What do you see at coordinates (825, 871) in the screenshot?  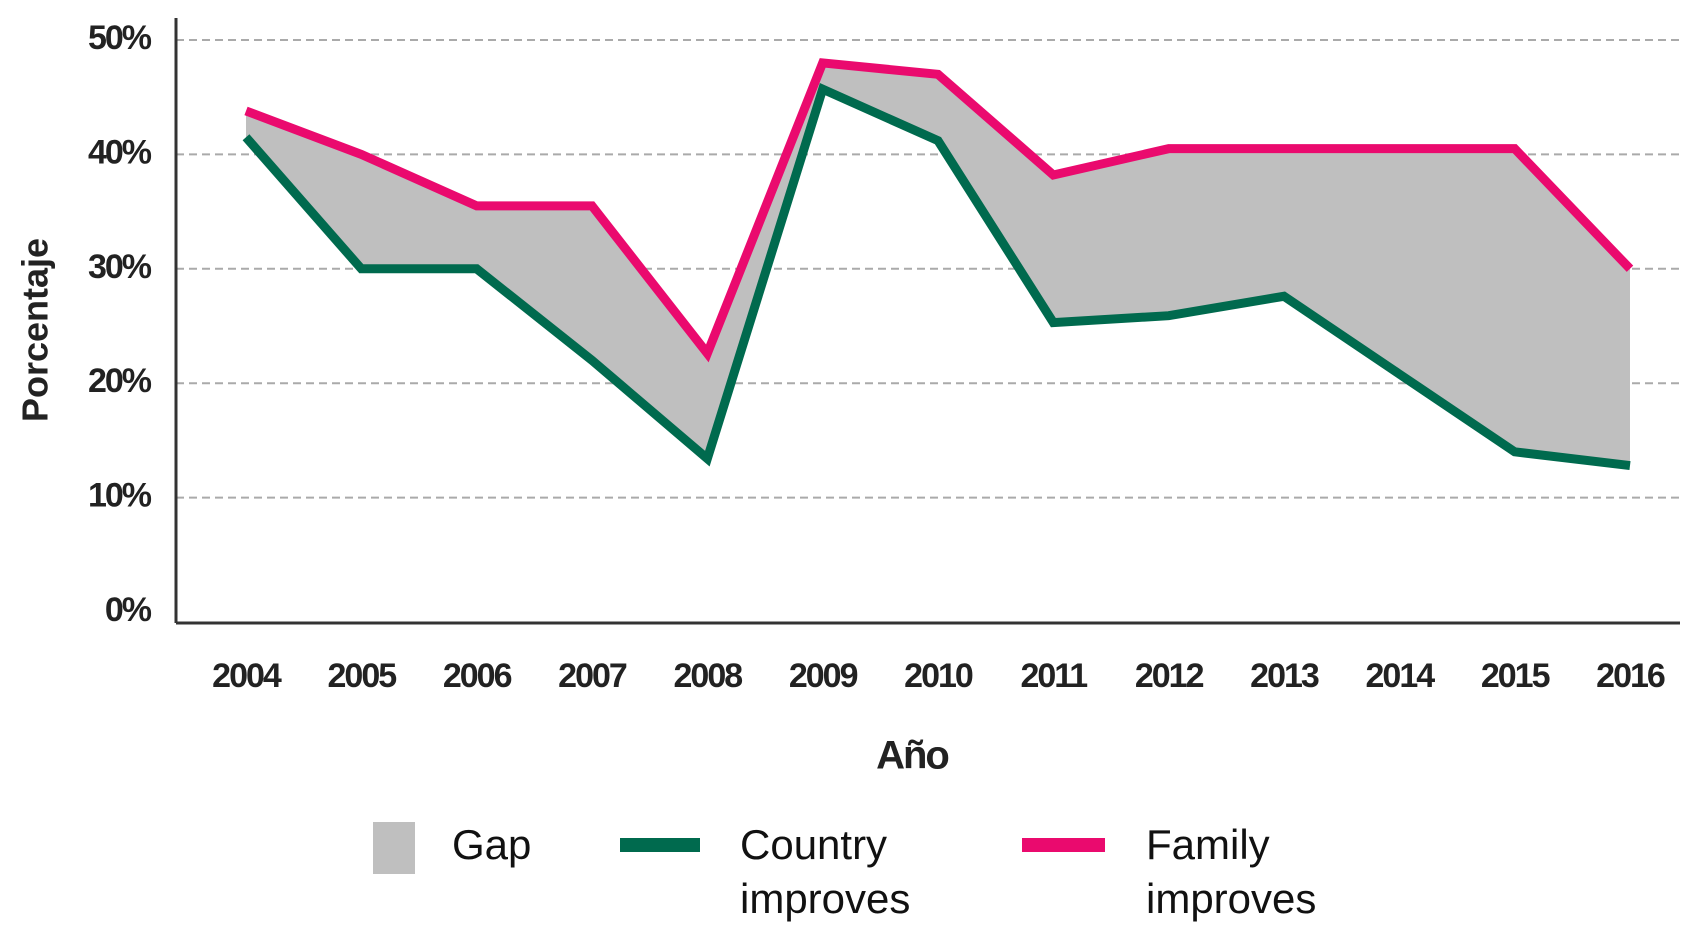 I see `legend-country: Country improves` at bounding box center [825, 871].